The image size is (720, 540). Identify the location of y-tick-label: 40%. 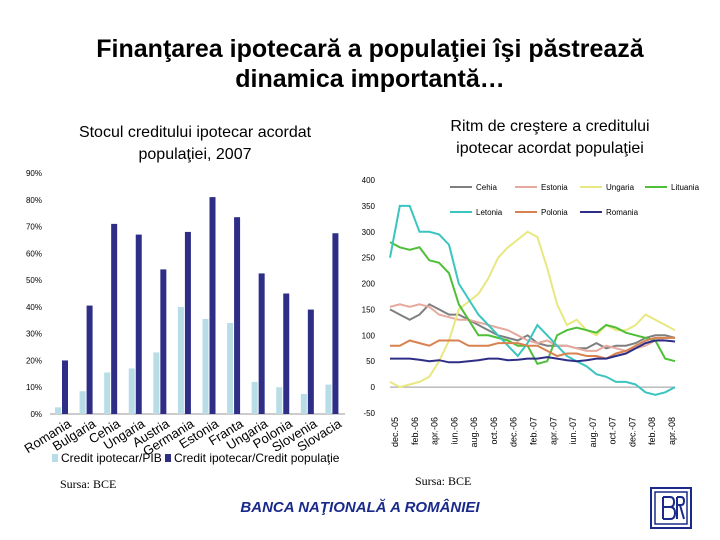
(34, 307).